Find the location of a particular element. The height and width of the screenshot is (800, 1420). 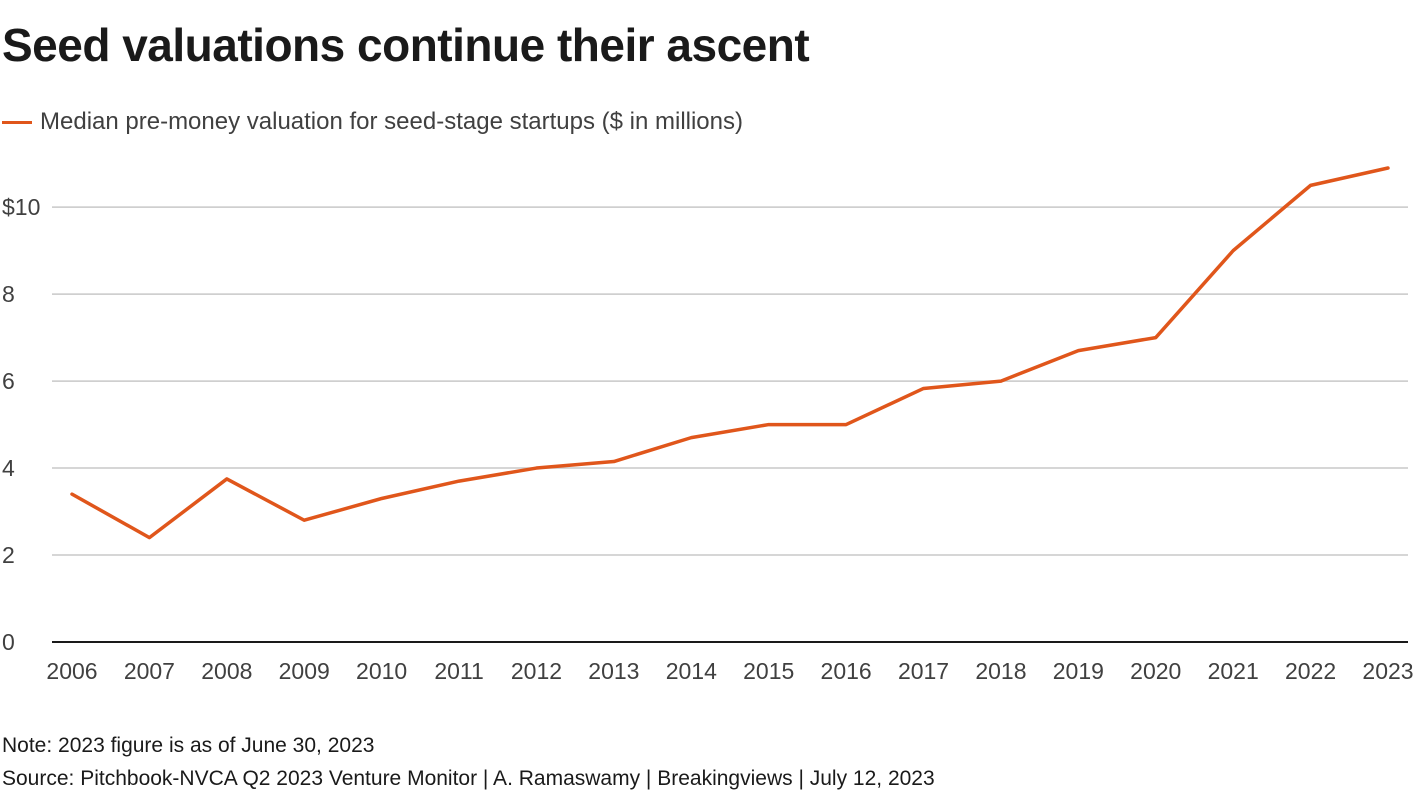

y-tick-label: 4 is located at coordinates (8, 468).